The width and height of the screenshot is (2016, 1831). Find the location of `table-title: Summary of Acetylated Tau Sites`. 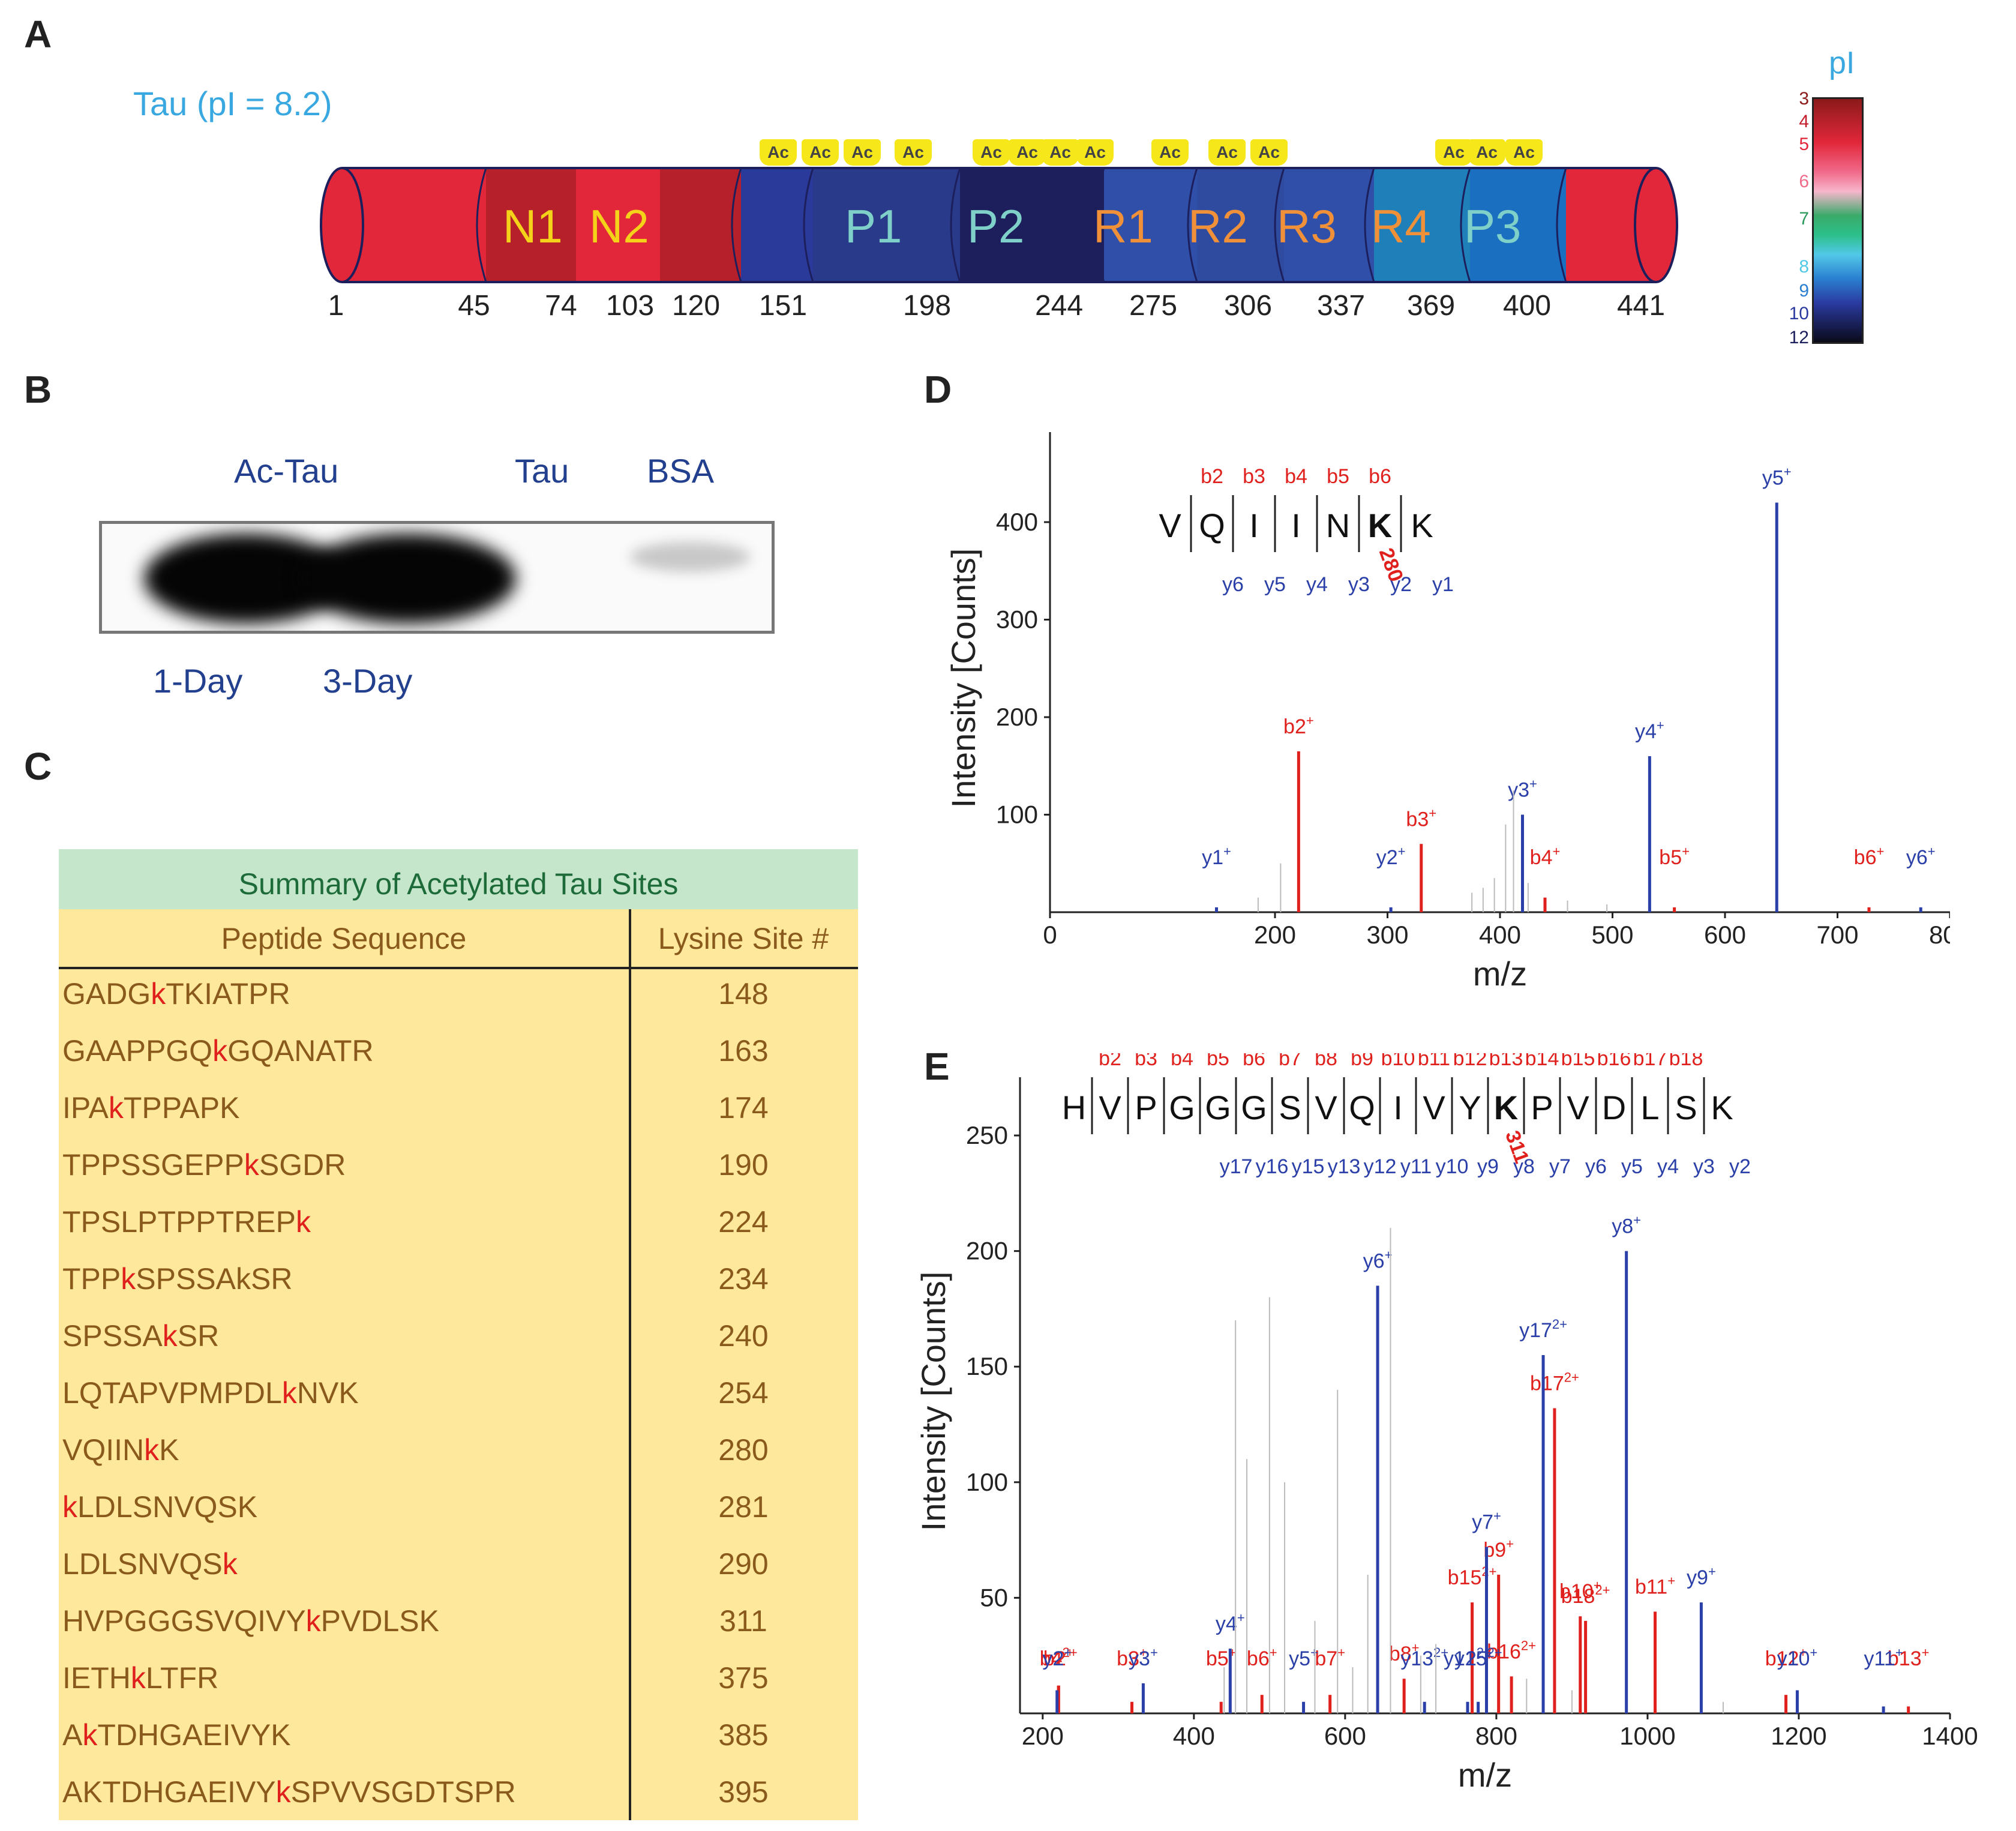

table-title: Summary of Acetylated Tau Sites is located at coordinates (459, 879).